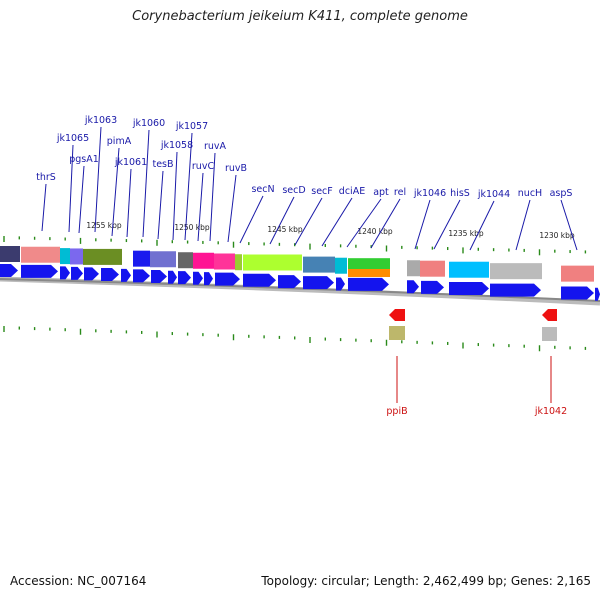  I want to click on gene-label: ruvB, so click(236, 168).